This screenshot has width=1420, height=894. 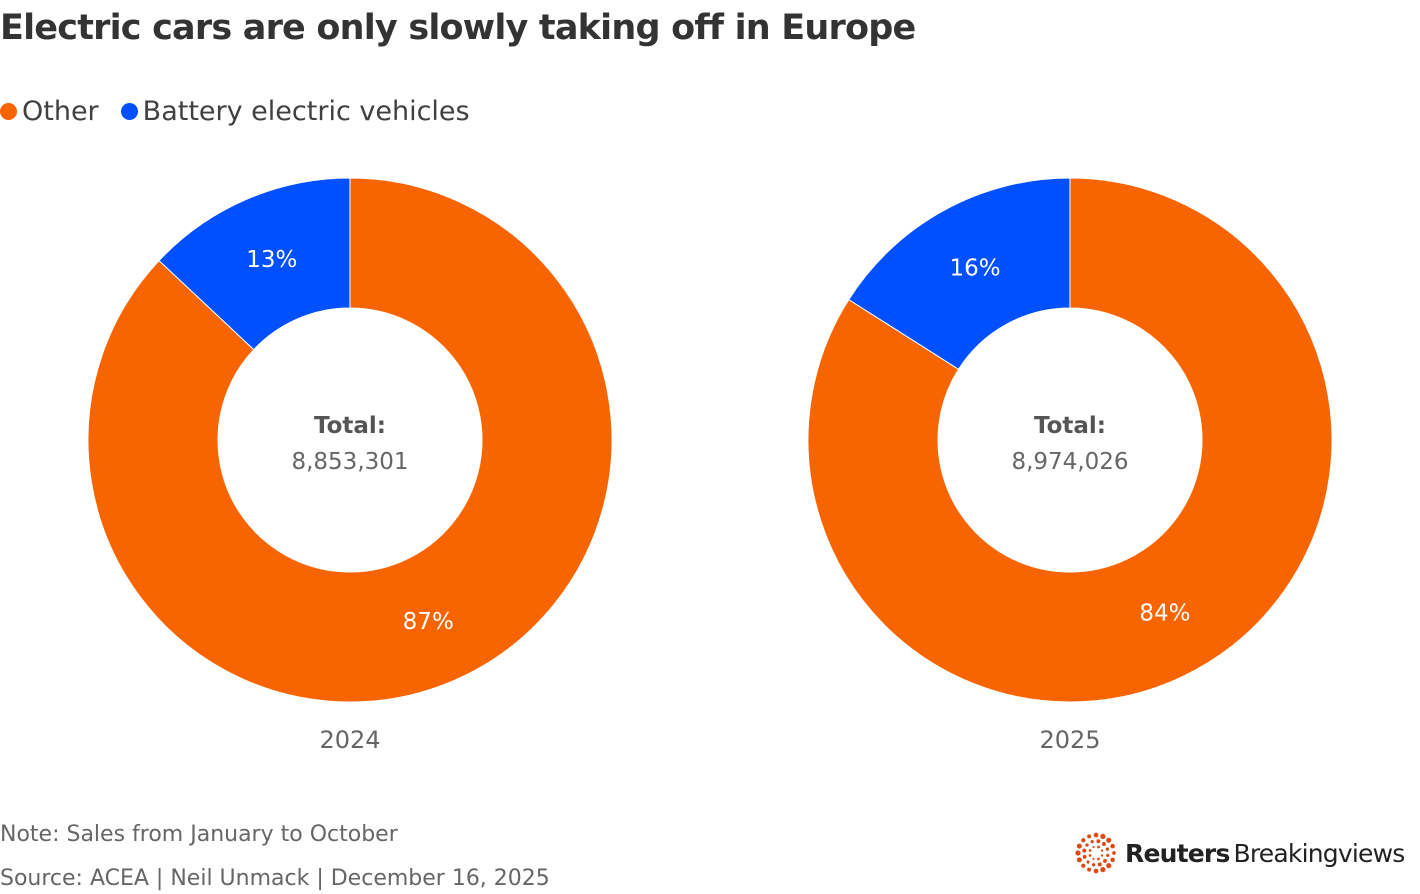 I want to click on legend-swatch-bev, so click(x=129, y=111).